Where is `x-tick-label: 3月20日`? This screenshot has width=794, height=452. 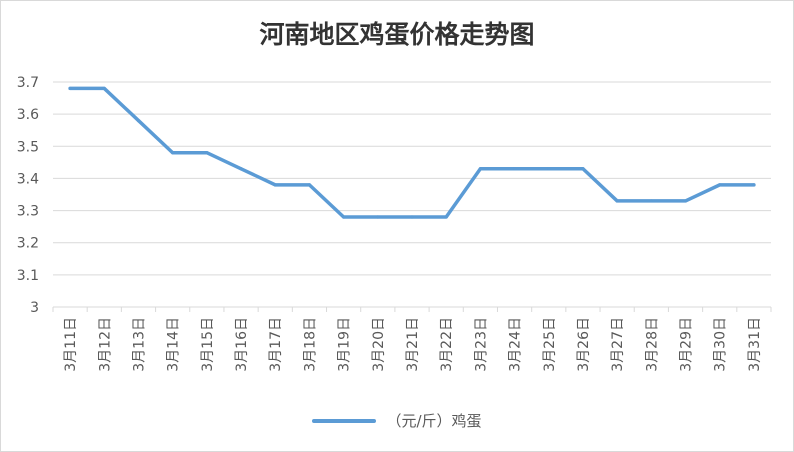 x-tick-label: 3月20日 is located at coordinates (379, 344).